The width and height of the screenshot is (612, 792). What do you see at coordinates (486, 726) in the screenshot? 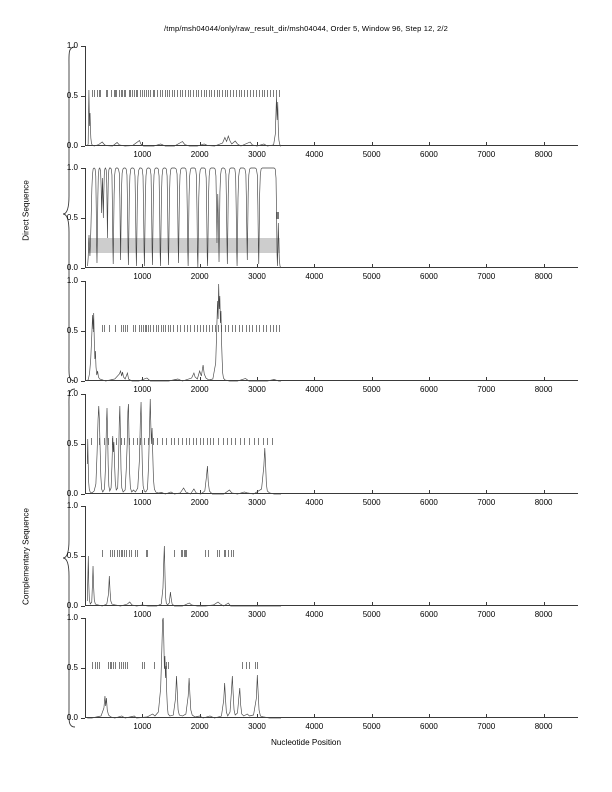
I see `x-tick-label: 7000` at bounding box center [486, 726].